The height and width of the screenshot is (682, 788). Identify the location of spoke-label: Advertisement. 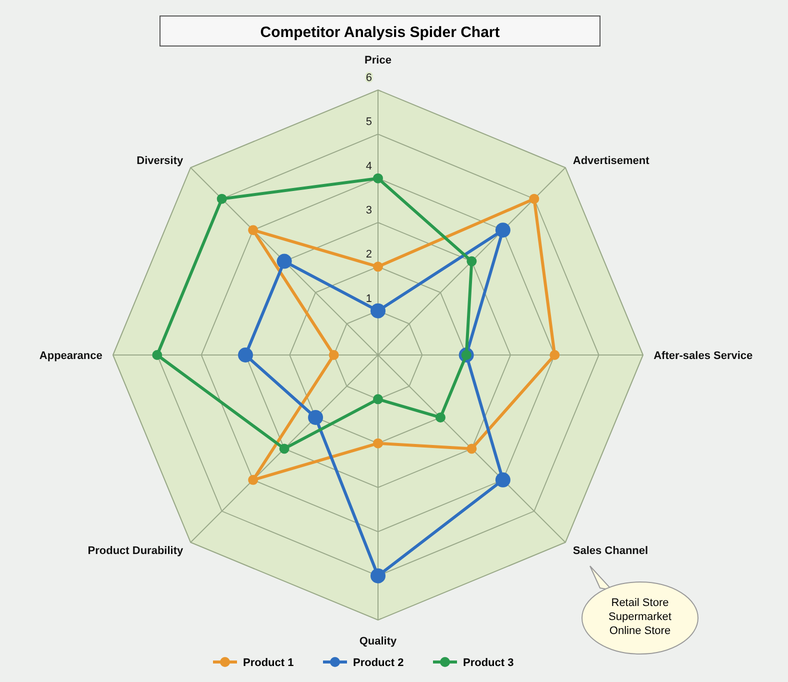
(611, 161).